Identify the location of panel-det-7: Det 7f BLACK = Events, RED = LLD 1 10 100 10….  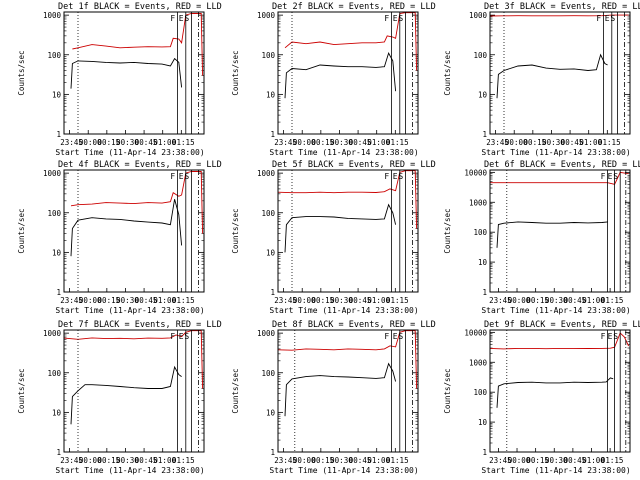
(119, 397).